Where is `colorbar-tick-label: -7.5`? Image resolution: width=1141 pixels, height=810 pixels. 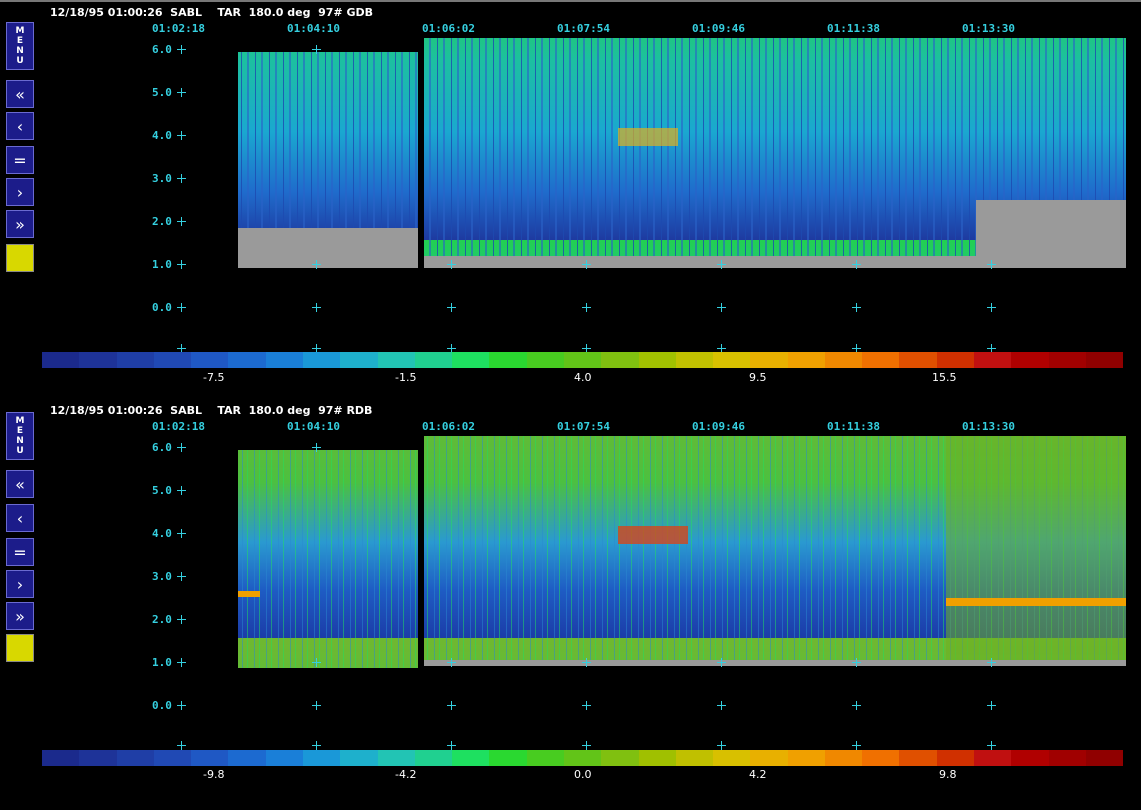 colorbar-tick-label: -7.5 is located at coordinates (214, 377).